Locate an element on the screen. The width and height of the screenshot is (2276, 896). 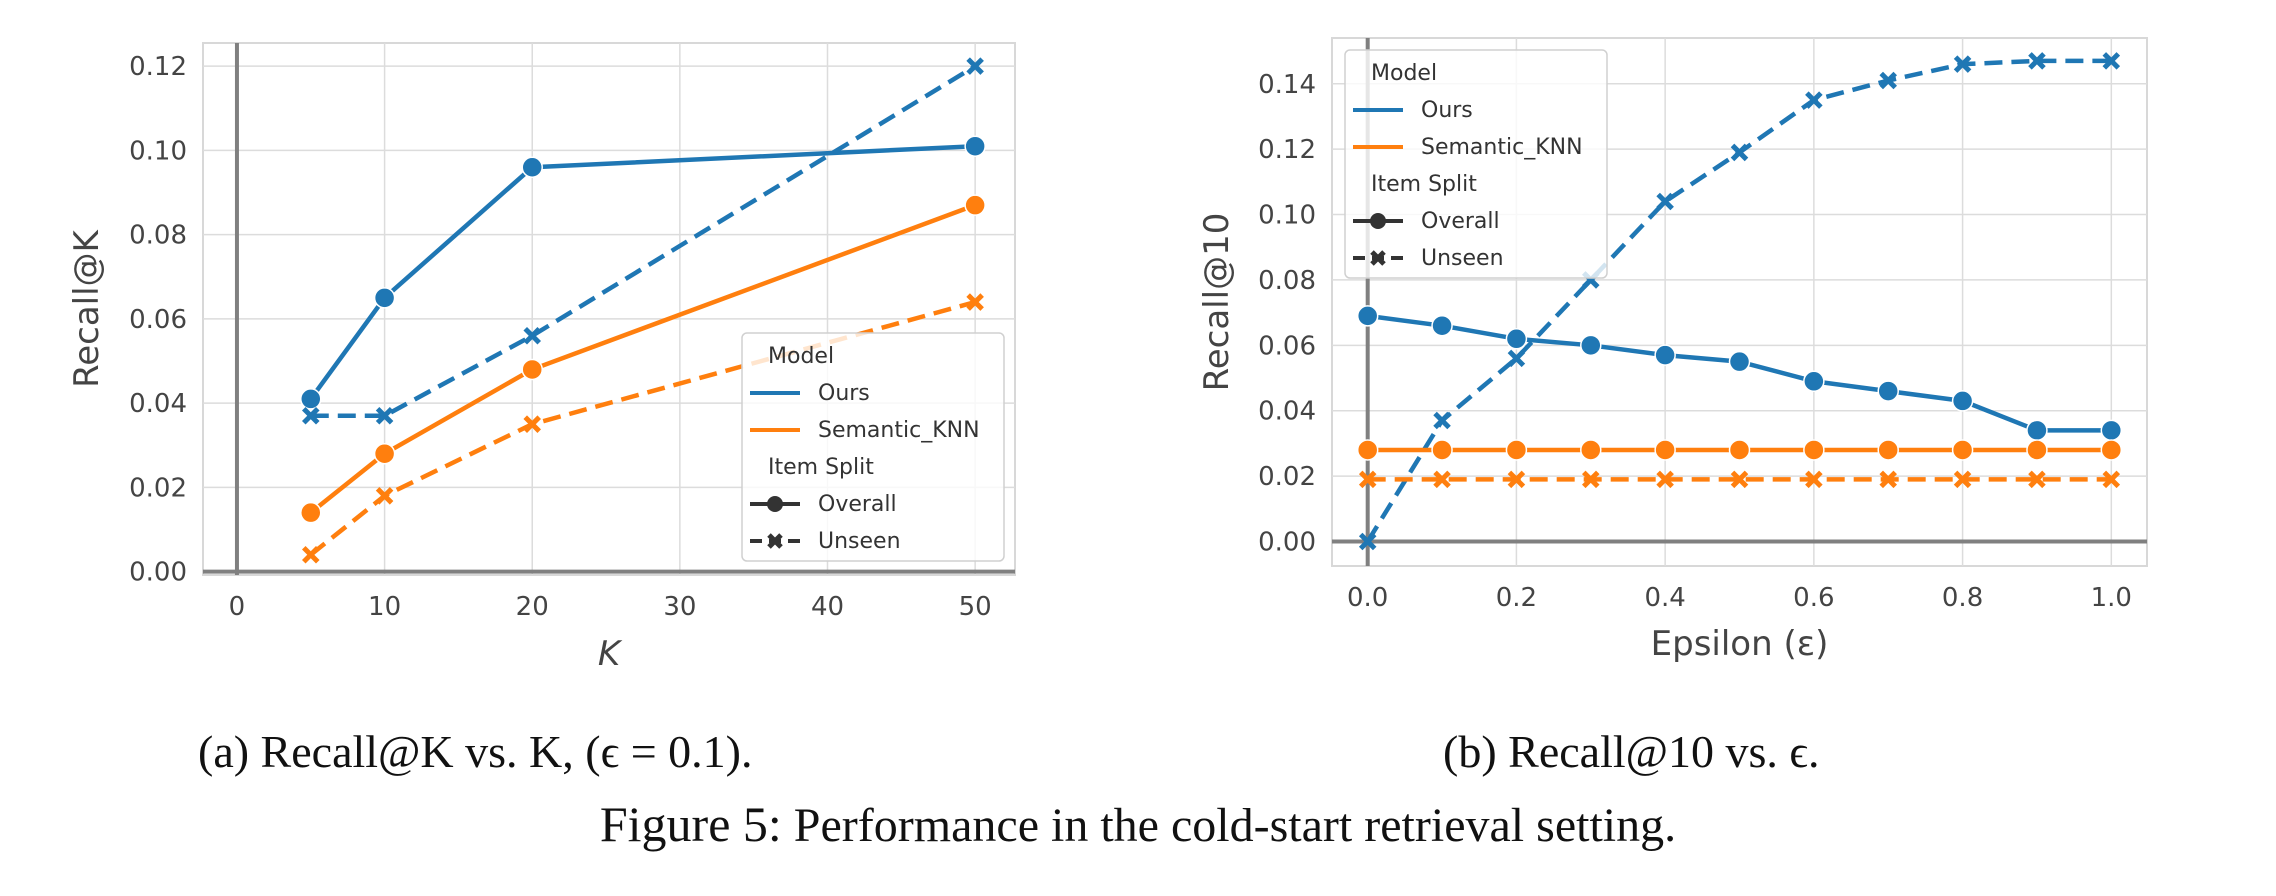
y-tick-label: 0.04 is located at coordinates (1287, 412).